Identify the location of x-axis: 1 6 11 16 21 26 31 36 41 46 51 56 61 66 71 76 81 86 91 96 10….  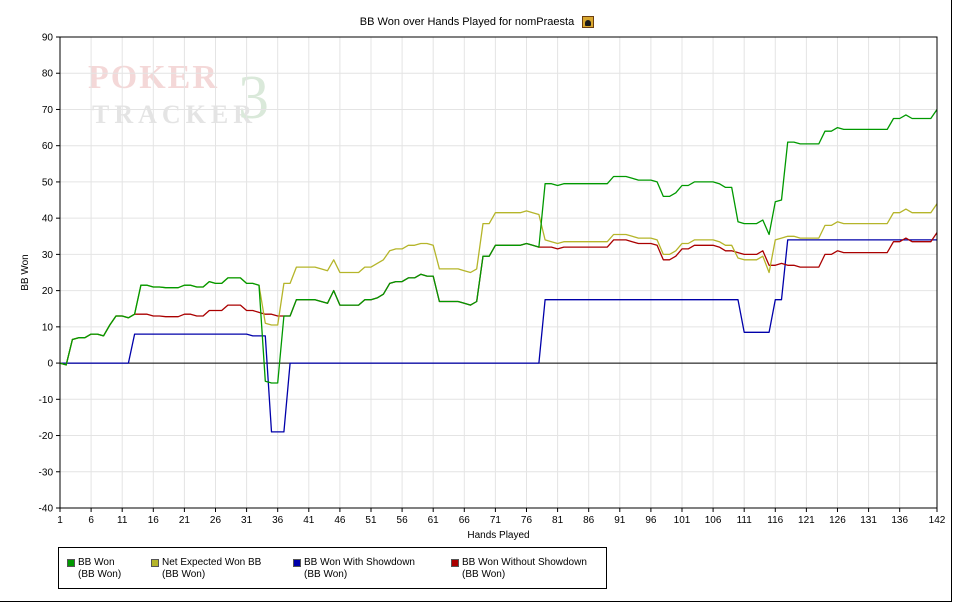
(501, 517).